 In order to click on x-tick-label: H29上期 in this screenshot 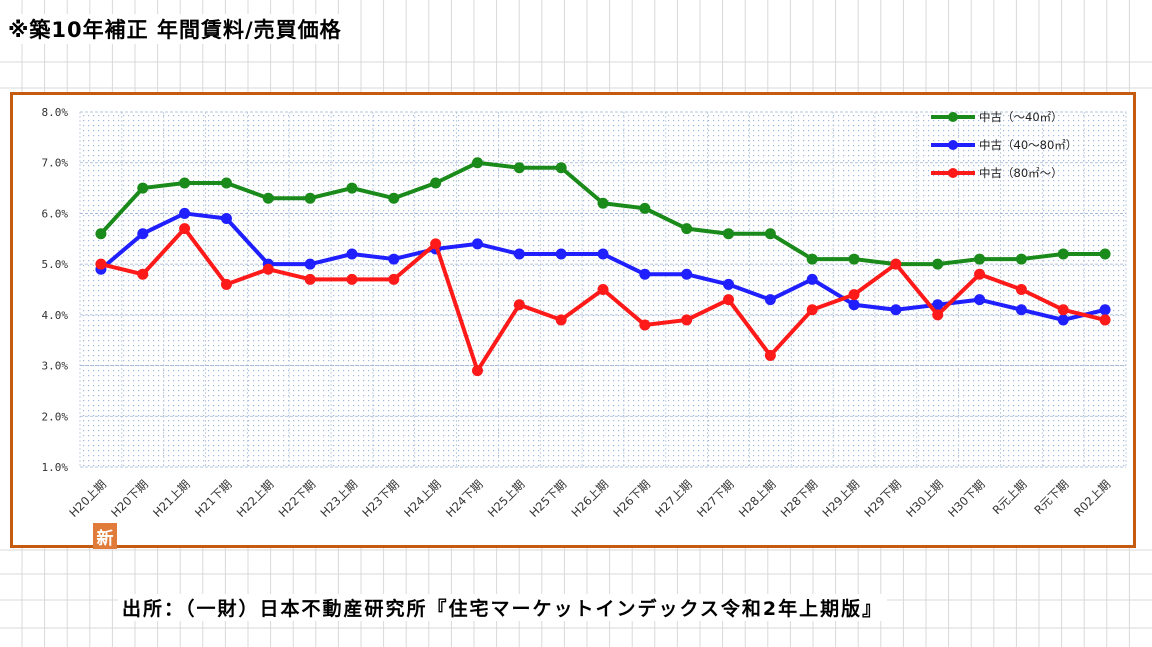, I will do `click(841, 498)`.